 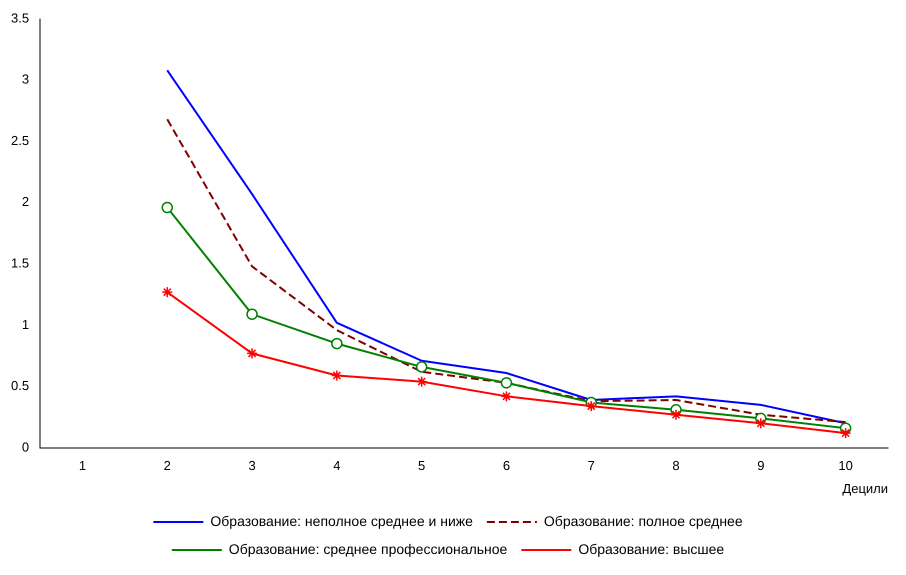 I want to click on y-tick-label: 0.5, so click(x=20, y=386).